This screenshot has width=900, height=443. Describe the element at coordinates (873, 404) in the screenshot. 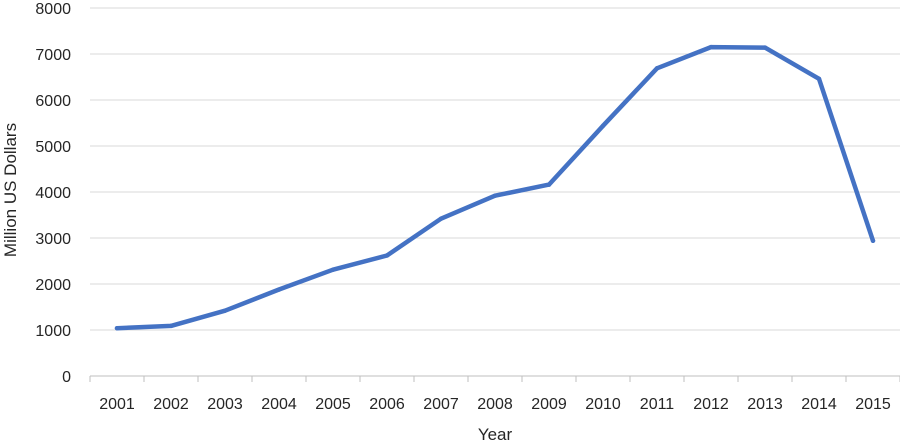

I see `x-tick-label: 2015` at that location.